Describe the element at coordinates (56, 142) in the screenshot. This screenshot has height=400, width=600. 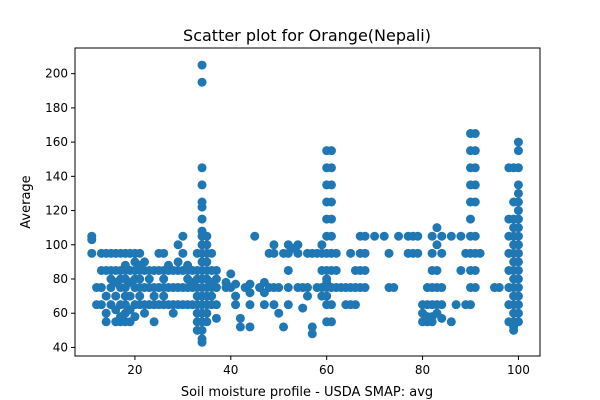
I see `y-tick-label: 160` at that location.